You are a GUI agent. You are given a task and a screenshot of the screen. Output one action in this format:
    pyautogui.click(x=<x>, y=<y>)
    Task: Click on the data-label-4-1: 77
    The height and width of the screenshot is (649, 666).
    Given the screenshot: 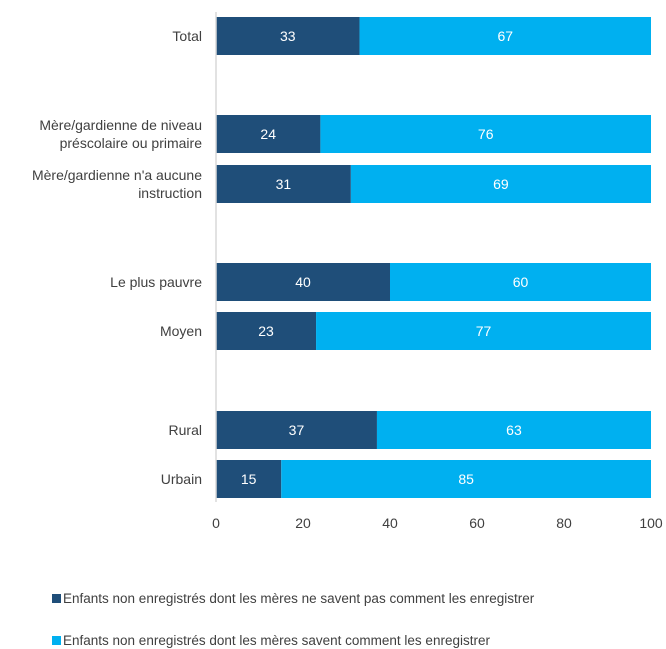 What is the action you would take?
    pyautogui.click(x=484, y=331)
    